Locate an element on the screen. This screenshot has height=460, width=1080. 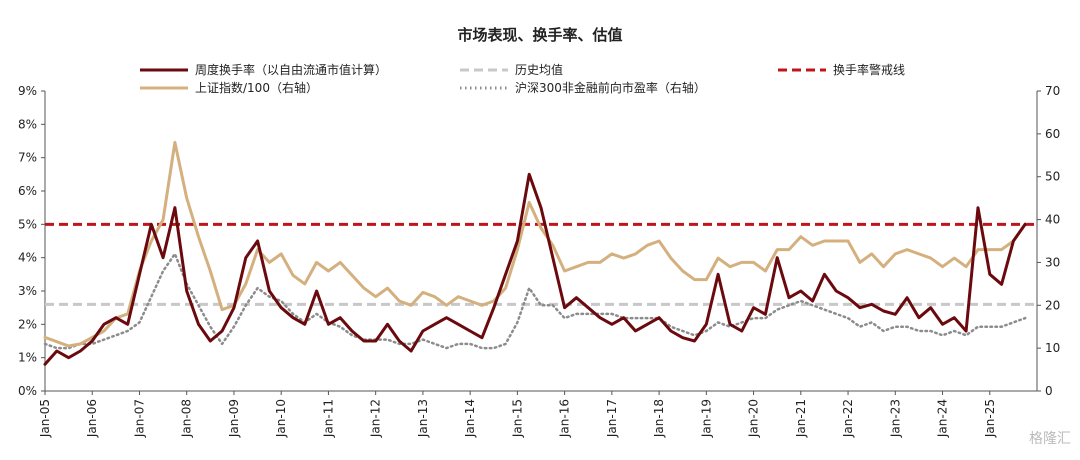
x-tick-label: Jan-10 is located at coordinates (281, 418).